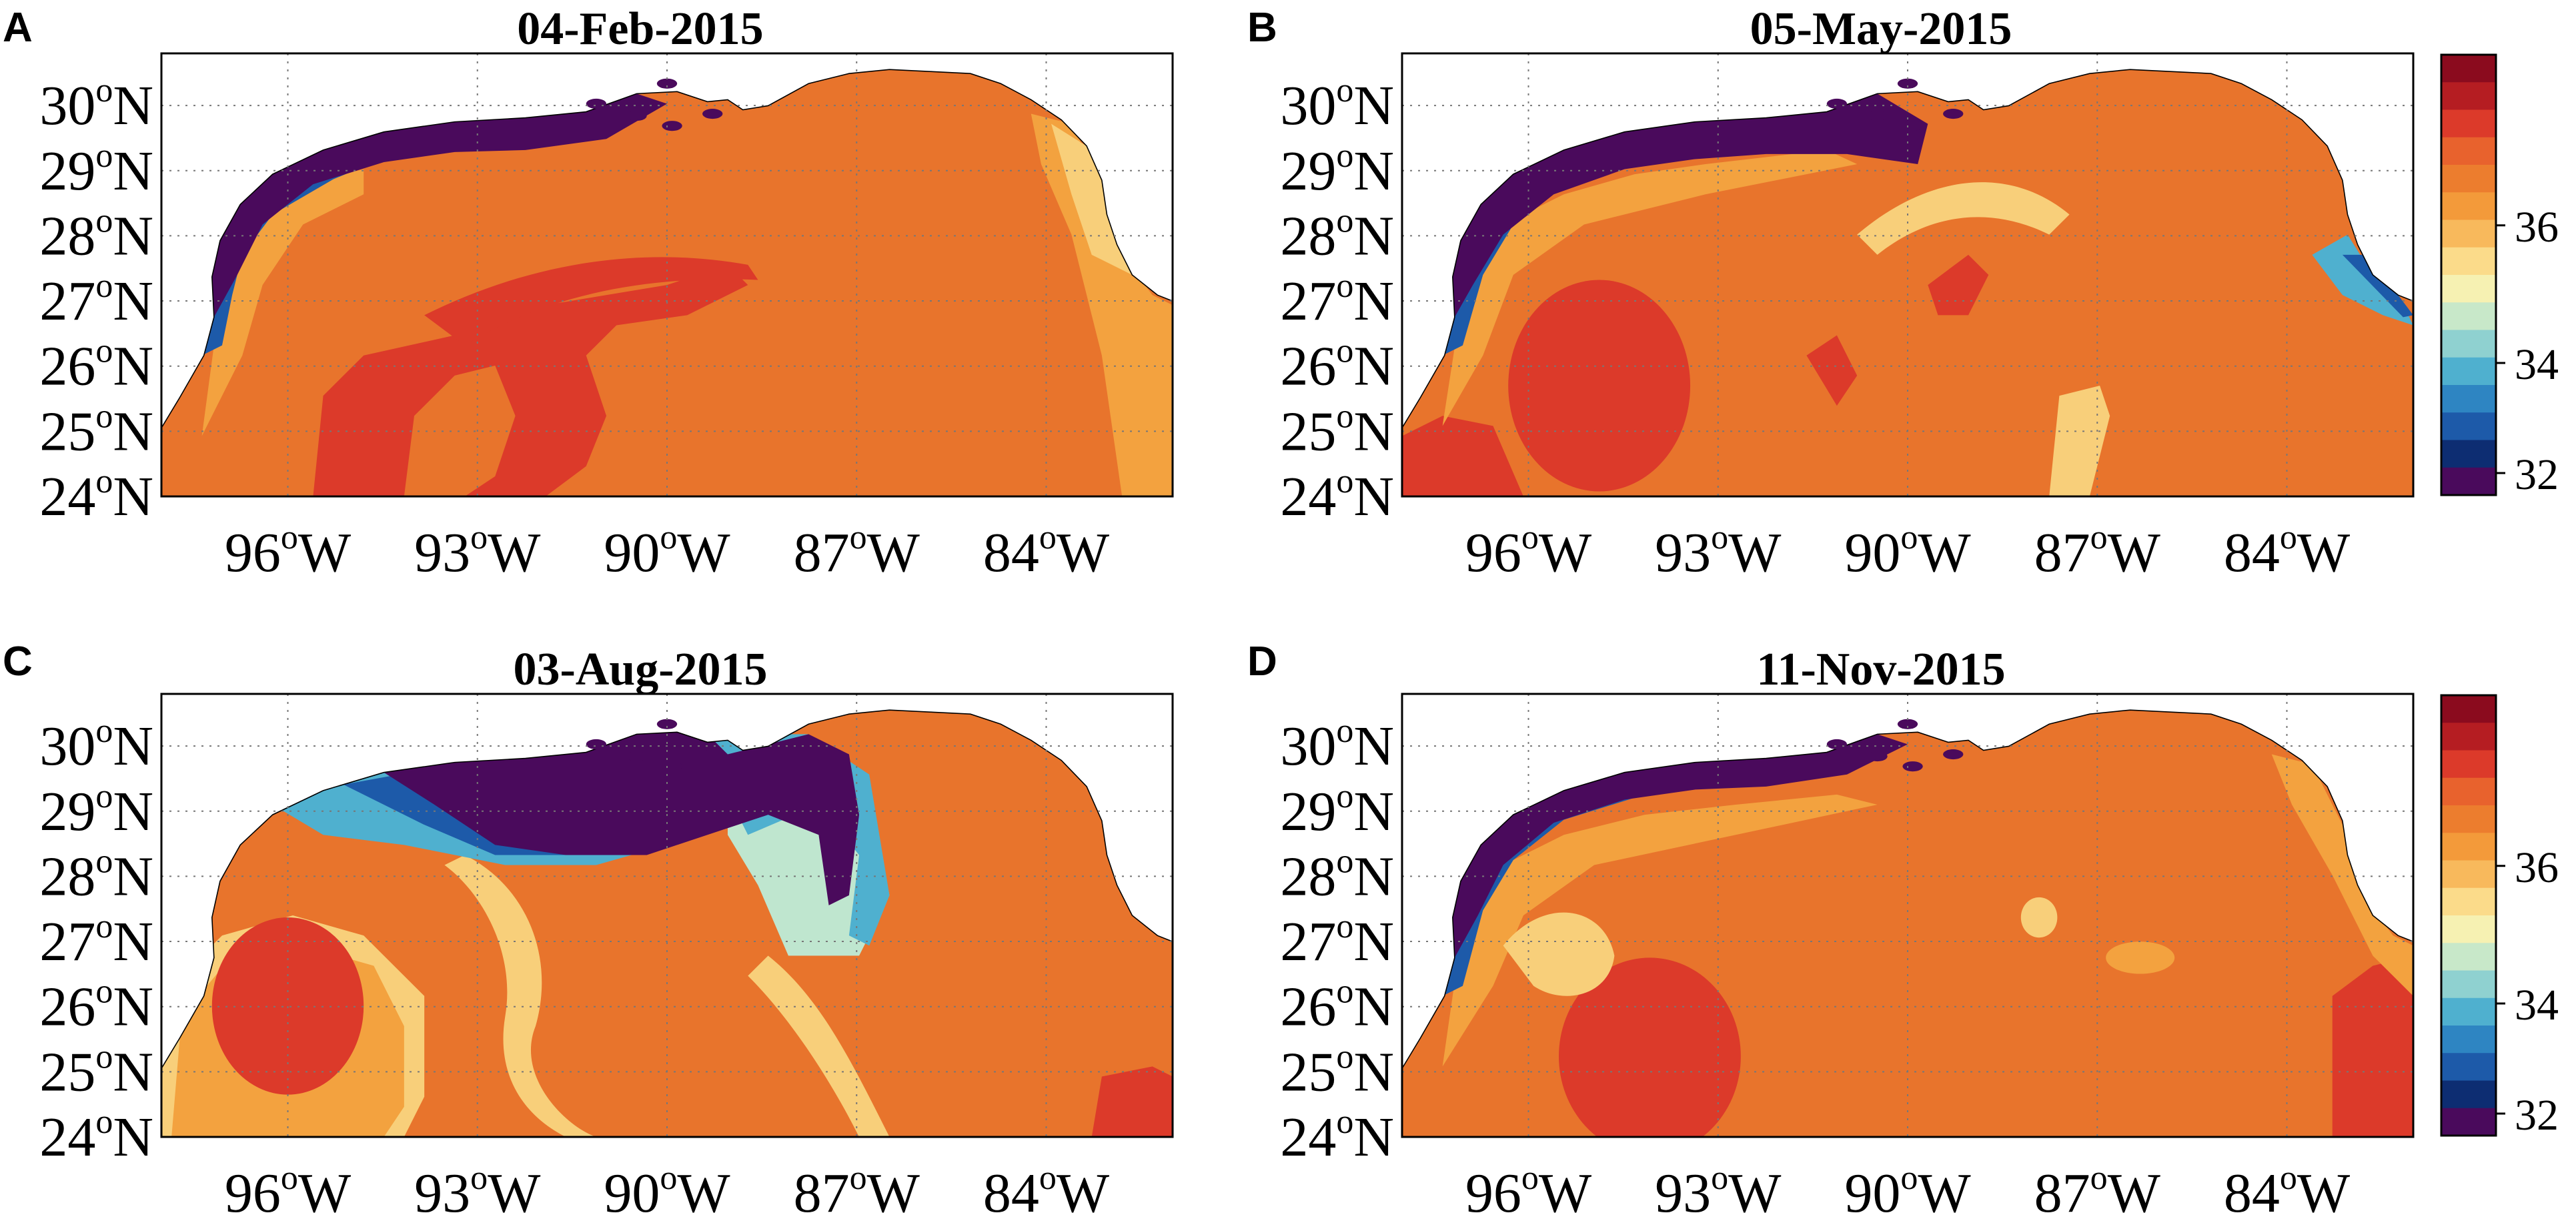  I want to click on lat-tick-label: 29oN, so click(96, 169).